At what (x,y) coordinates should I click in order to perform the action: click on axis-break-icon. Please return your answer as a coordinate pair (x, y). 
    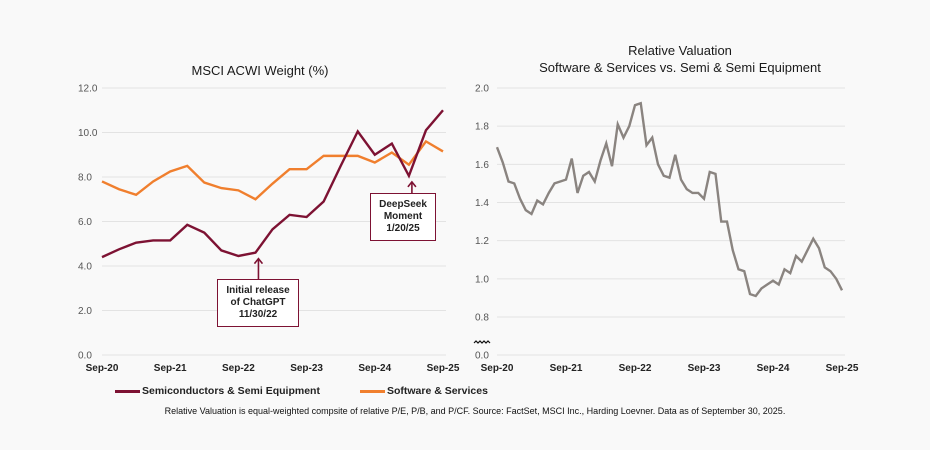
    Looking at the image, I should click on (482, 342).